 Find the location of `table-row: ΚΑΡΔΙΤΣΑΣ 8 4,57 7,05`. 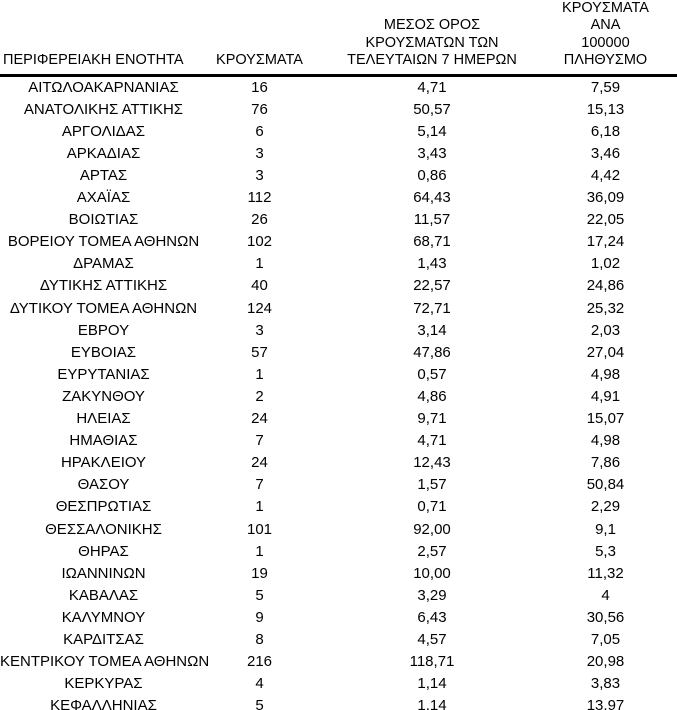

table-row: ΚΑΡΔΙΤΣΑΣ 8 4,57 7,05 is located at coordinates (338, 640).